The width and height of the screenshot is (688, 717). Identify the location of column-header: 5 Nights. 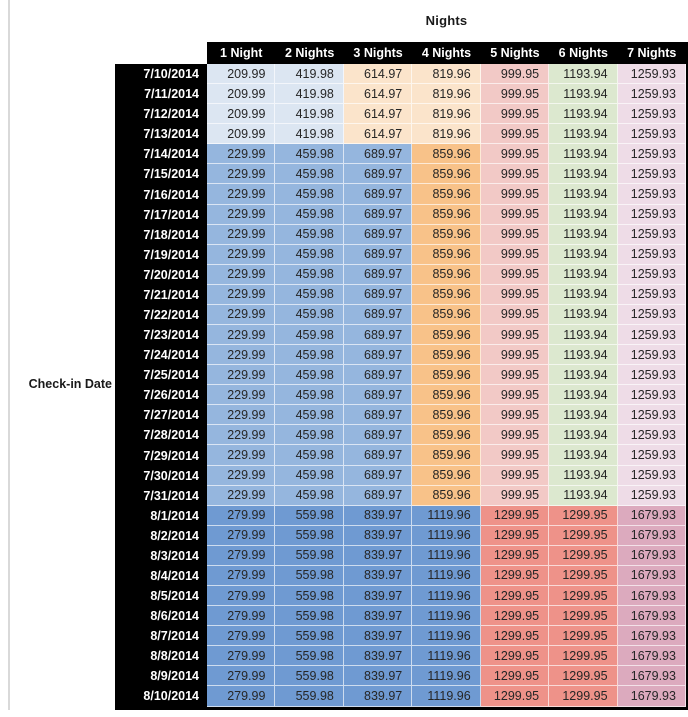
(515, 53).